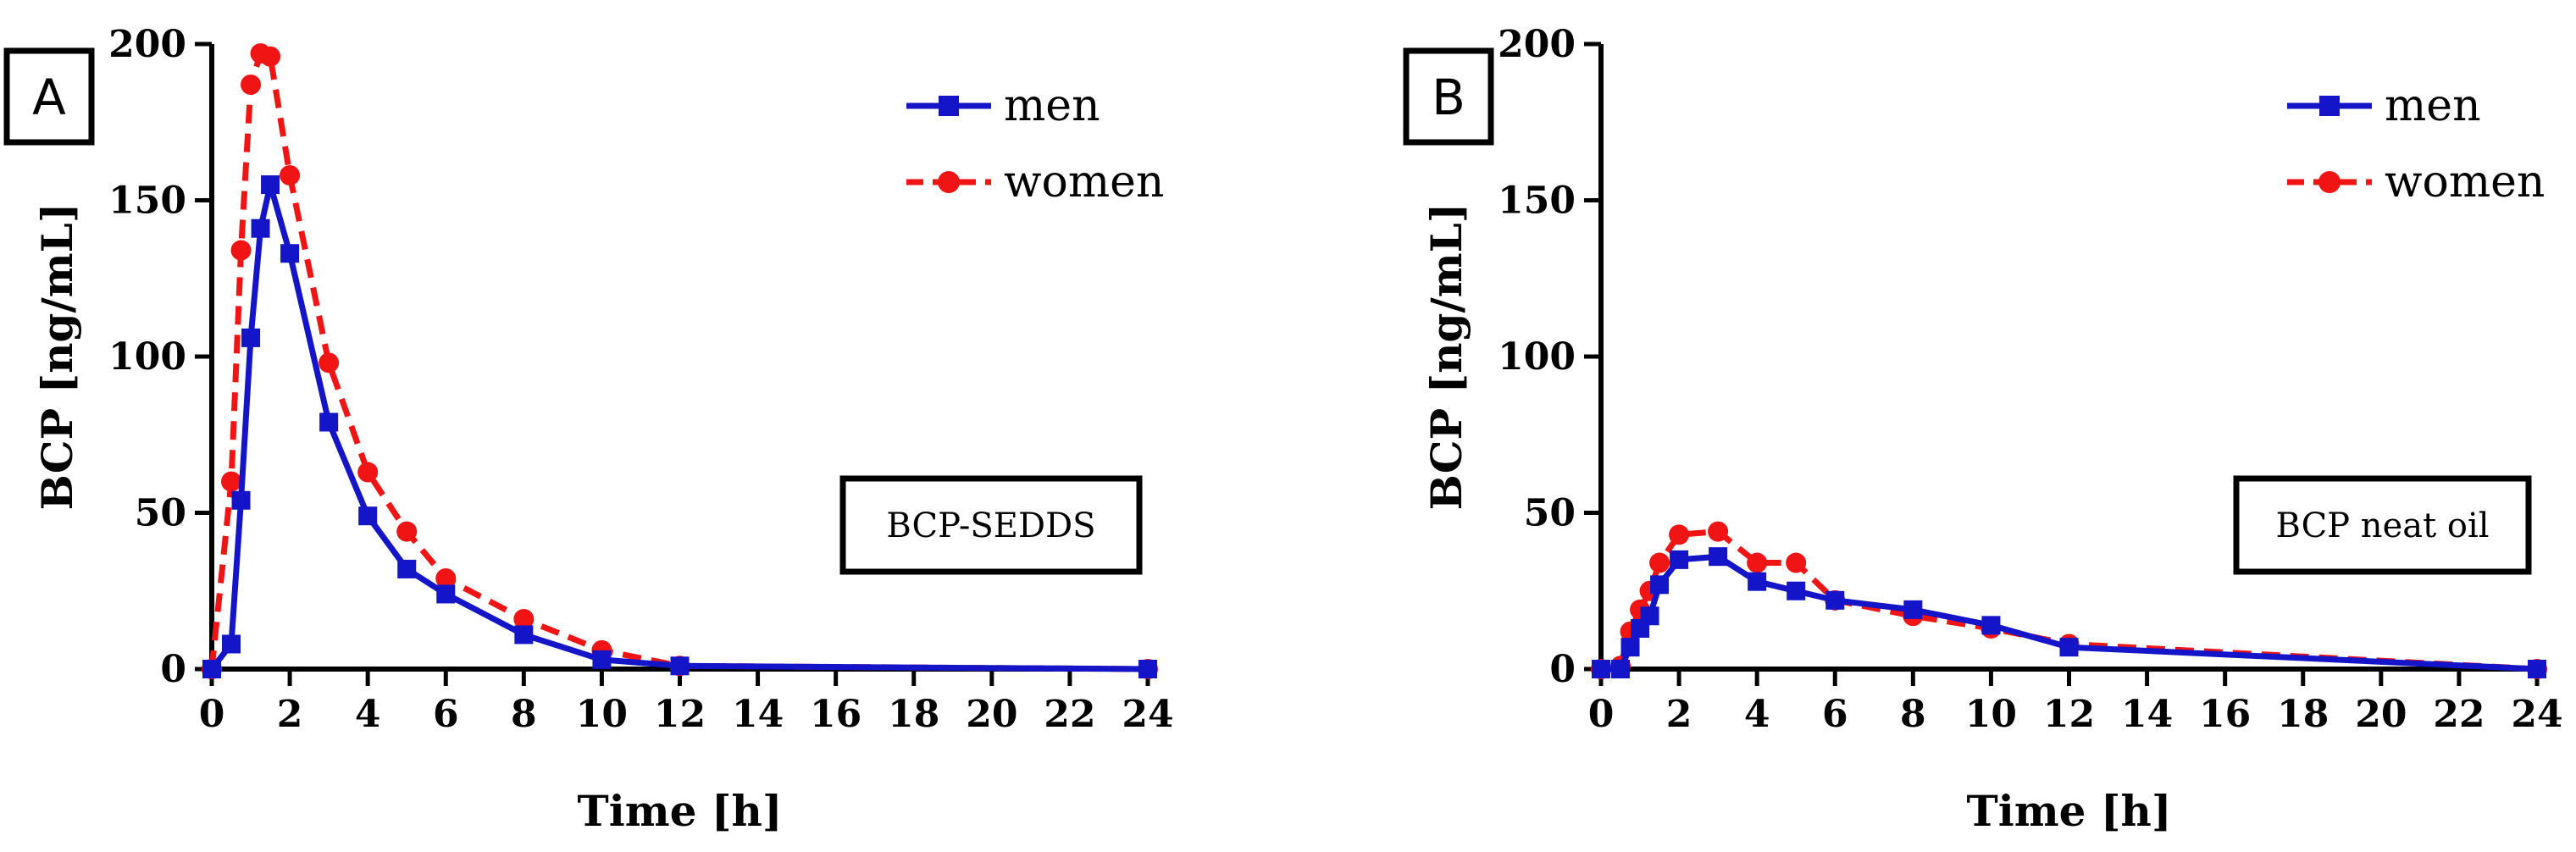  What do you see at coordinates (680, 811) in the screenshot?
I see `x-axis-title: Time [h]` at bounding box center [680, 811].